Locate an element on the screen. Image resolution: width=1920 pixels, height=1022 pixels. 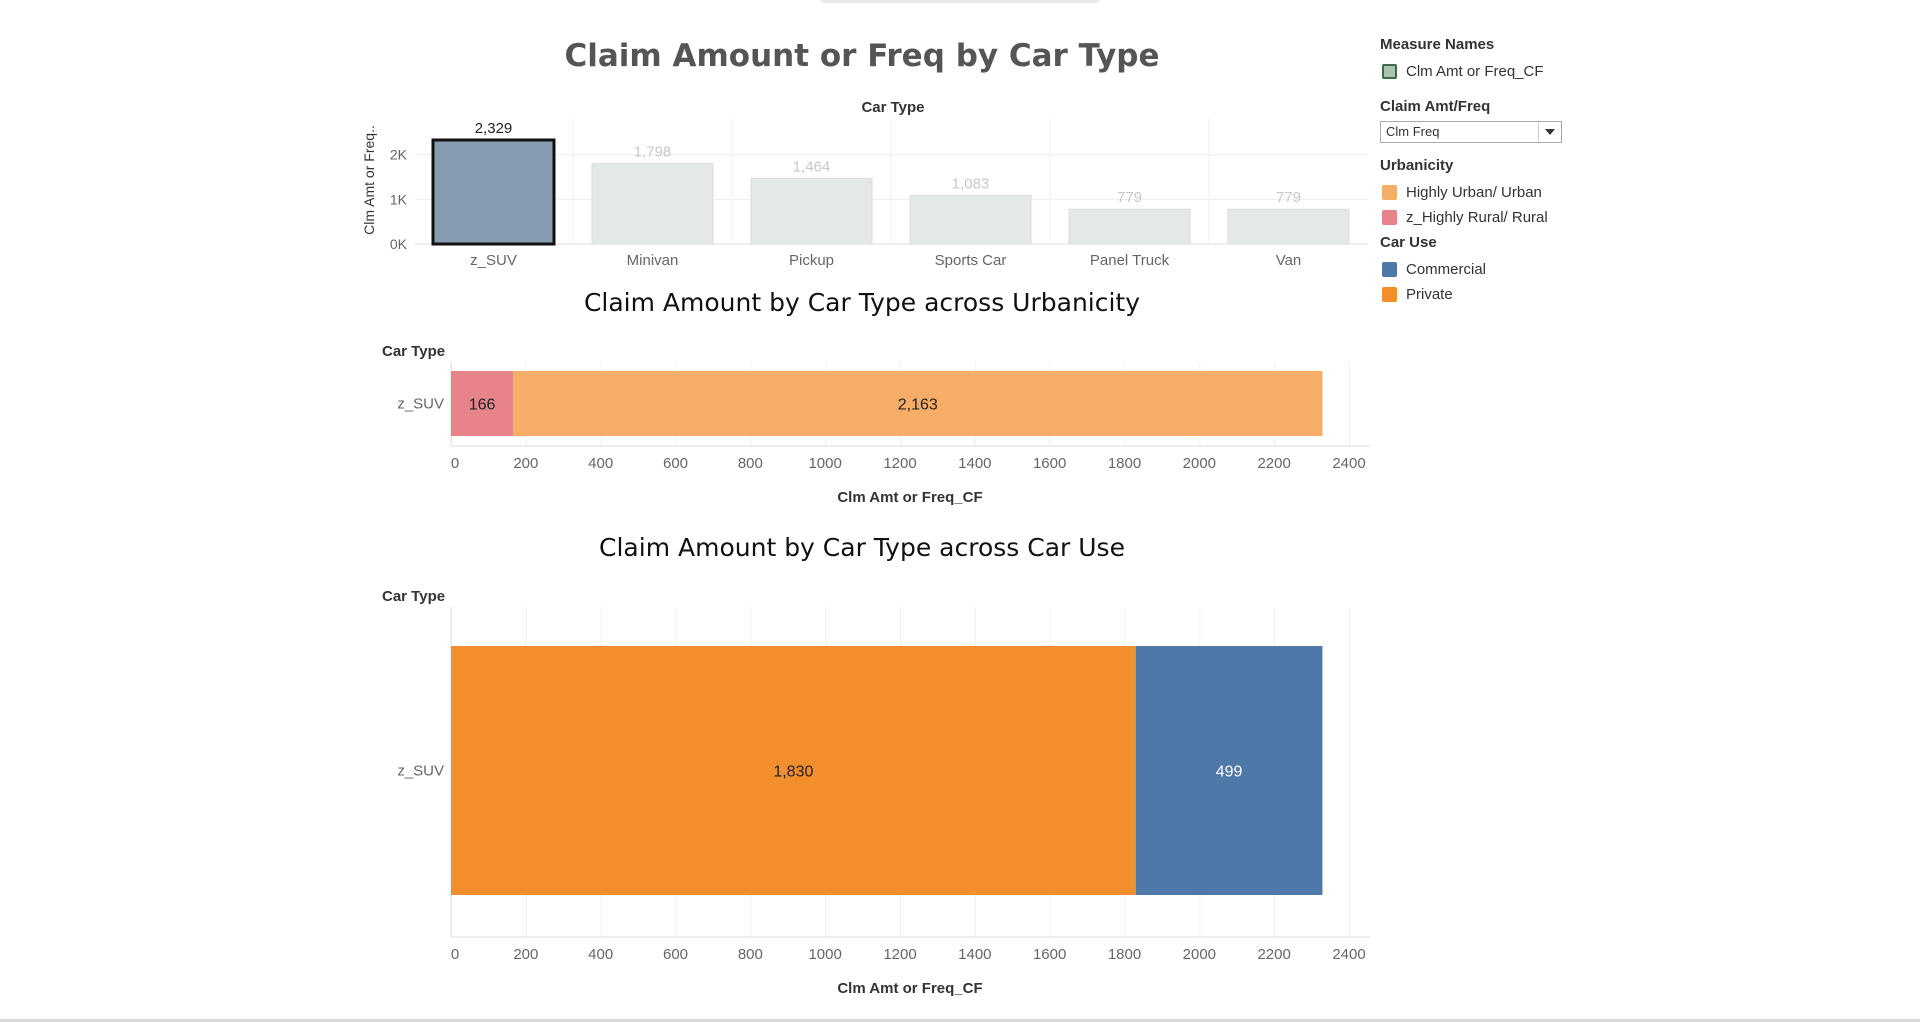
measure-names-legend-title: Measure Names is located at coordinates (1437, 44).